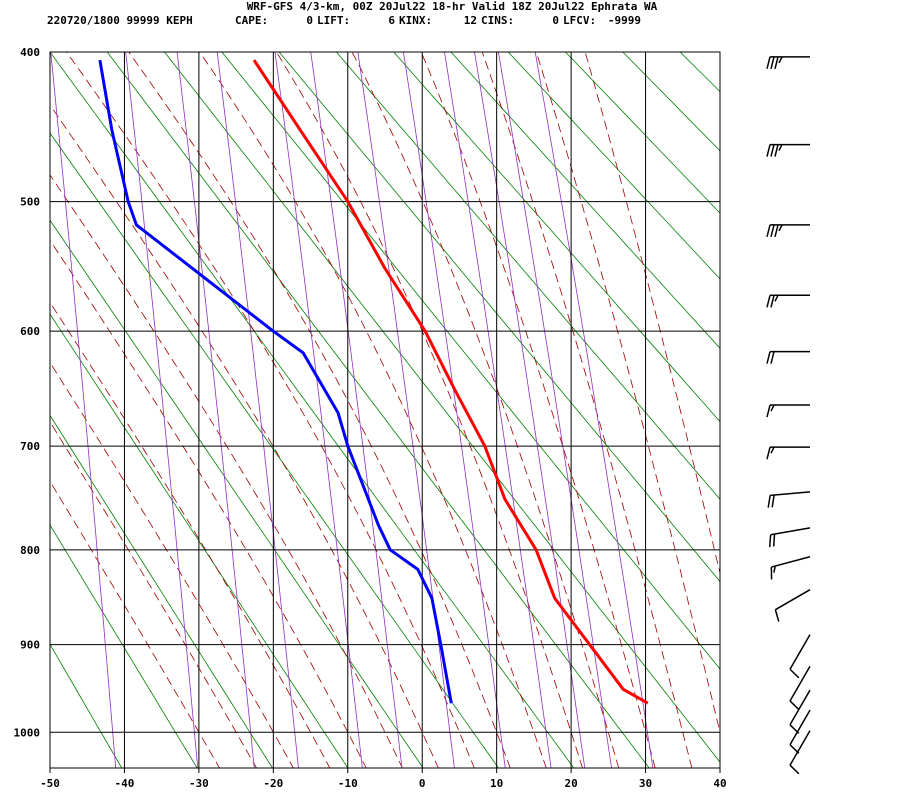 This screenshot has width=900, height=804. I want to click on x-tick-label: 0, so click(422, 783).